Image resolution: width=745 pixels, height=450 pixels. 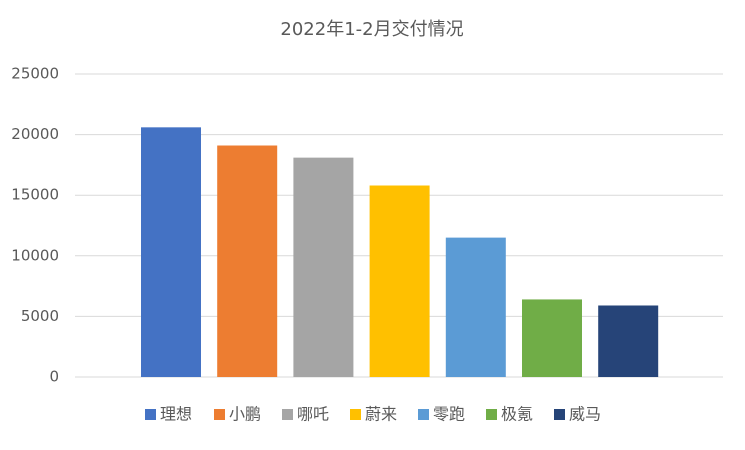 I want to click on chart-title: 2022年1-2月交付情况, so click(x=371, y=29).